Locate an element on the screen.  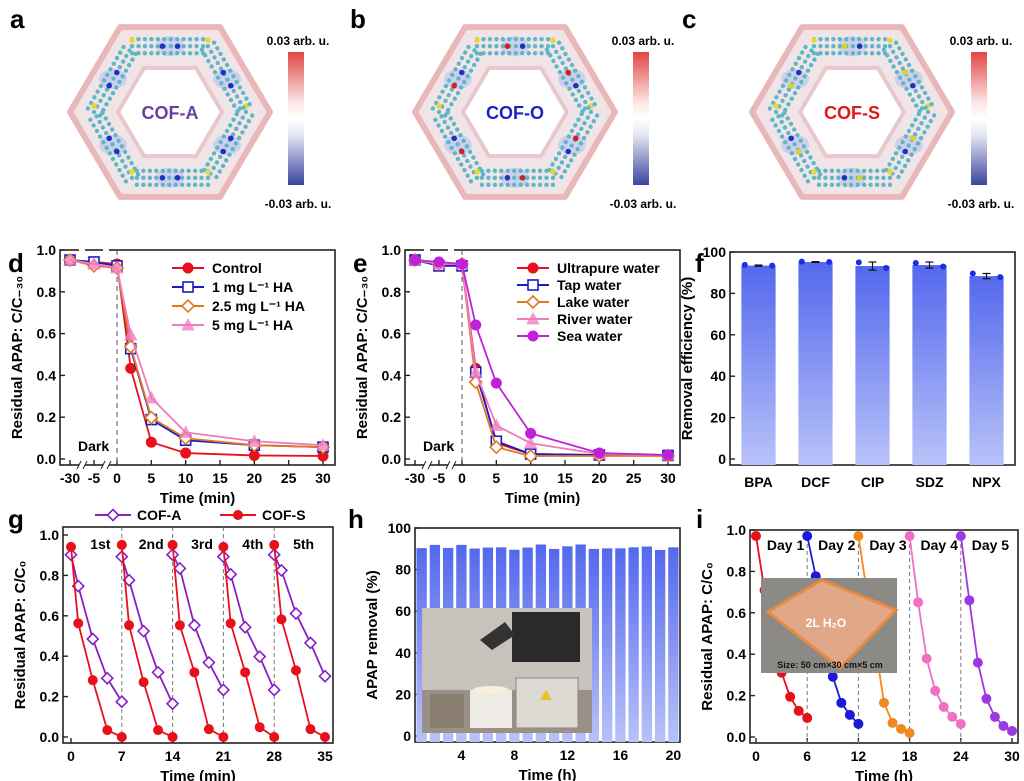
y-tick-label: 1.0 is located at coordinates (392, 250).